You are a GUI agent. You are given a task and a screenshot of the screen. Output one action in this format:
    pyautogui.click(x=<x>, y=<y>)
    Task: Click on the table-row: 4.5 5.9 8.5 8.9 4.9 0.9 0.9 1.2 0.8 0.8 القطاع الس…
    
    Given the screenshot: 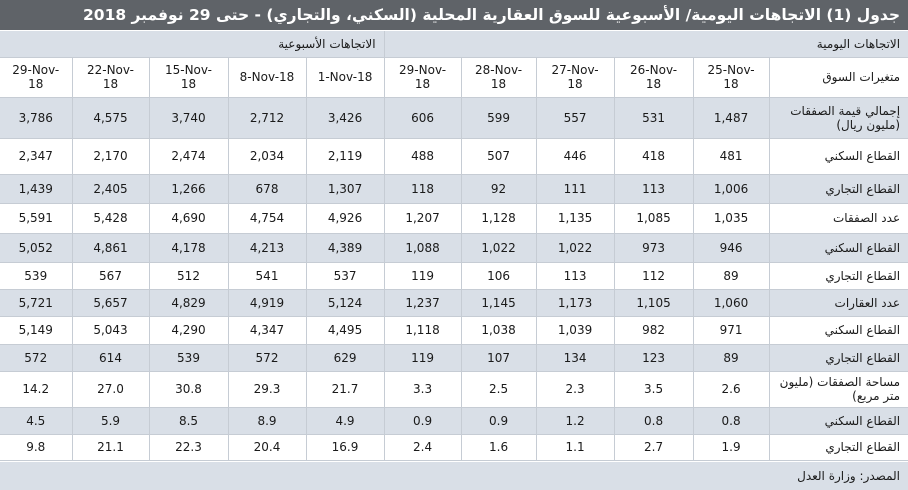 What is the action you would take?
    pyautogui.click(x=454, y=420)
    